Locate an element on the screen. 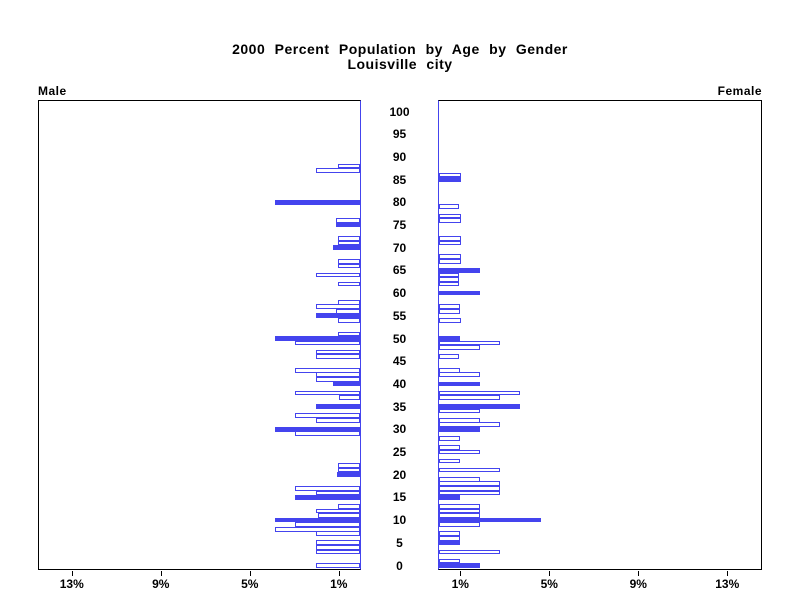 The height and width of the screenshot is (600, 800). age-axis-label-65: 65 is located at coordinates (399, 270).